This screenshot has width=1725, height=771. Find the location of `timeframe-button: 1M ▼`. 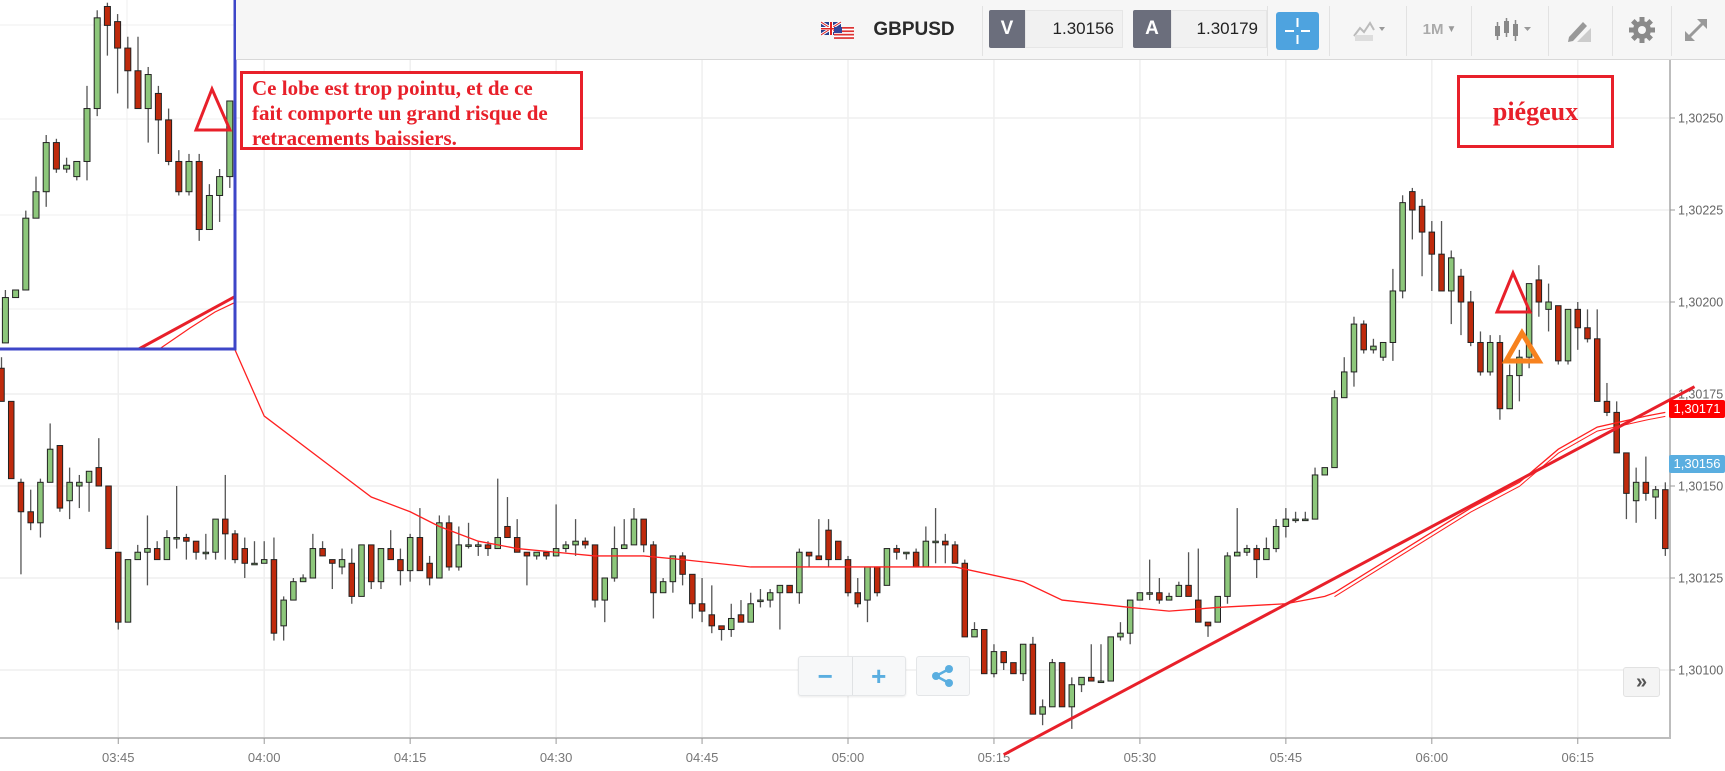

timeframe-button: 1M ▼ is located at coordinates (1439, 29).